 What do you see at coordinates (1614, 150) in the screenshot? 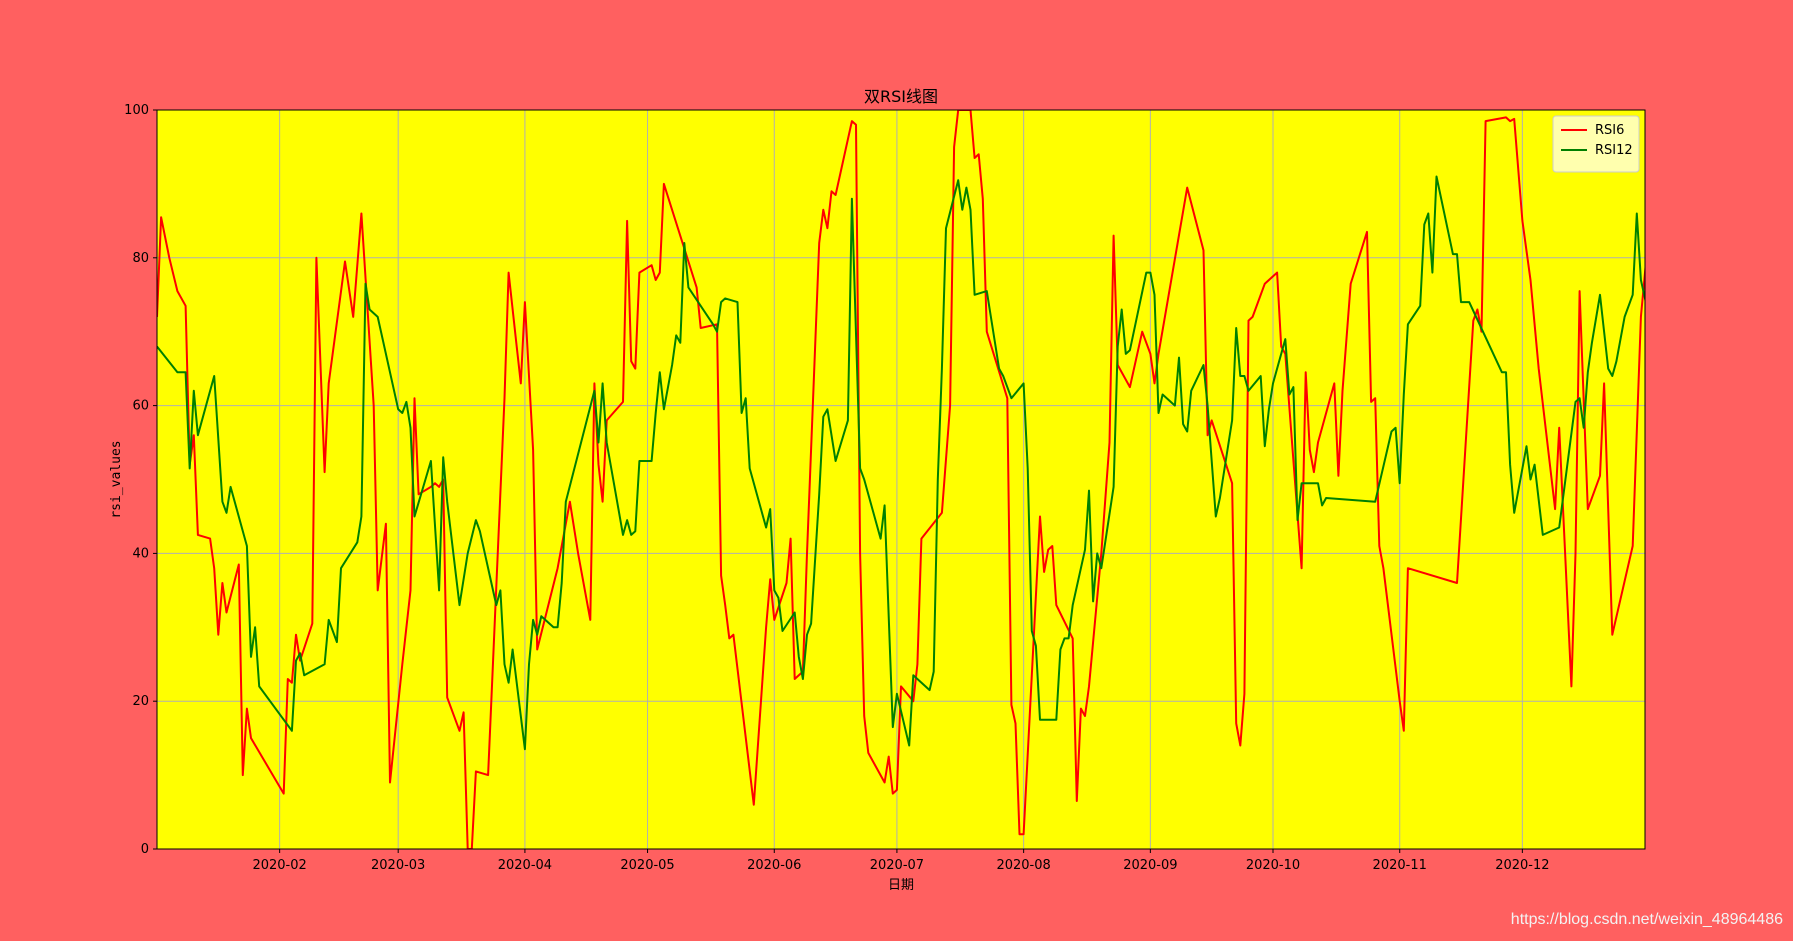
I see `legend-label: RSI12` at bounding box center [1614, 150].